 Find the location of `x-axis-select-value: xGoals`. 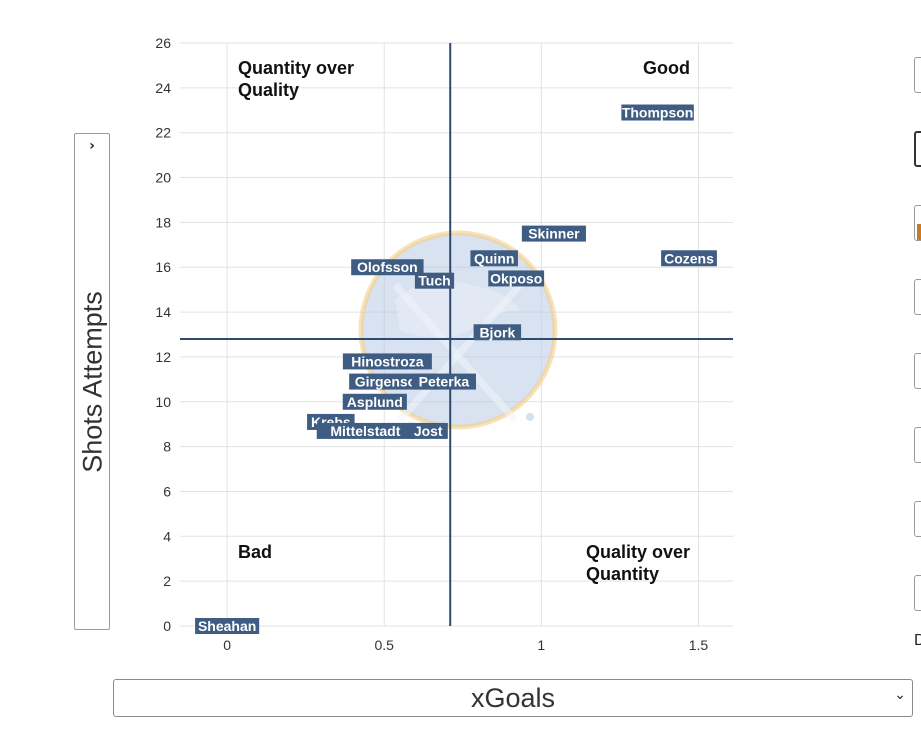

x-axis-select-value: xGoals is located at coordinates (513, 698).